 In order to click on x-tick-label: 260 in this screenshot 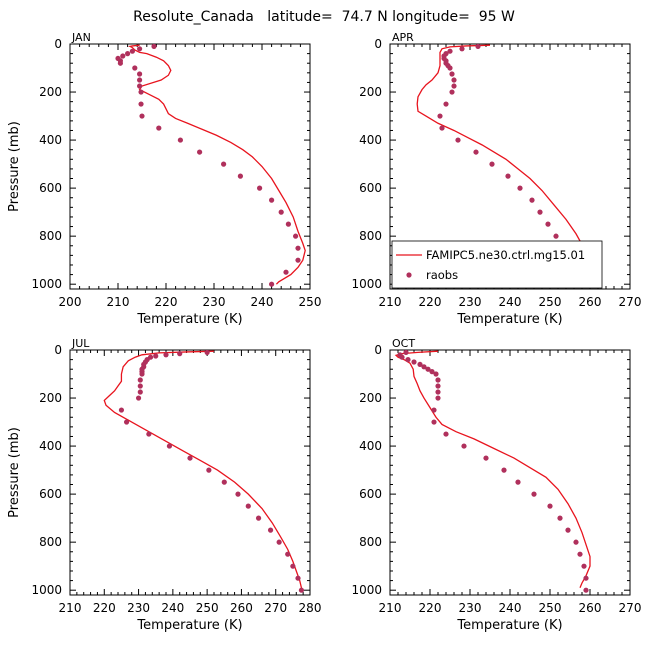, I will do `click(590, 302)`.